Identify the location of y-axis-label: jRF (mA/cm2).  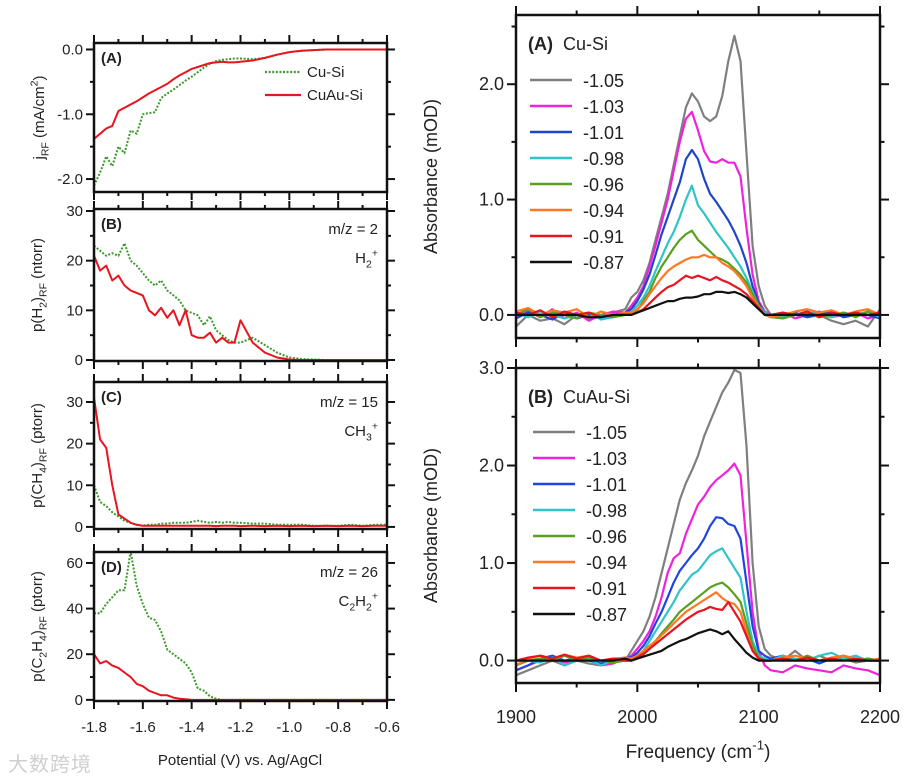
(39, 117).